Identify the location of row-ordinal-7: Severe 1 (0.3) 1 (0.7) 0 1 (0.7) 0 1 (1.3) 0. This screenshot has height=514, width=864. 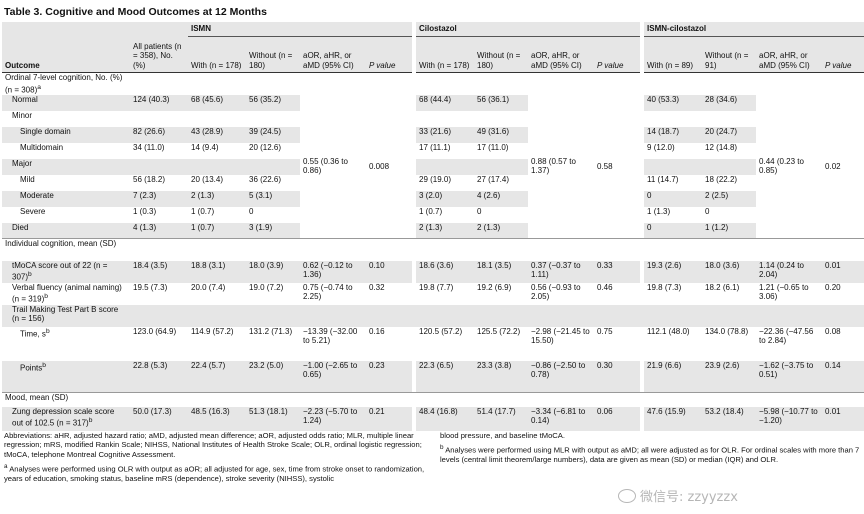
(433, 214).